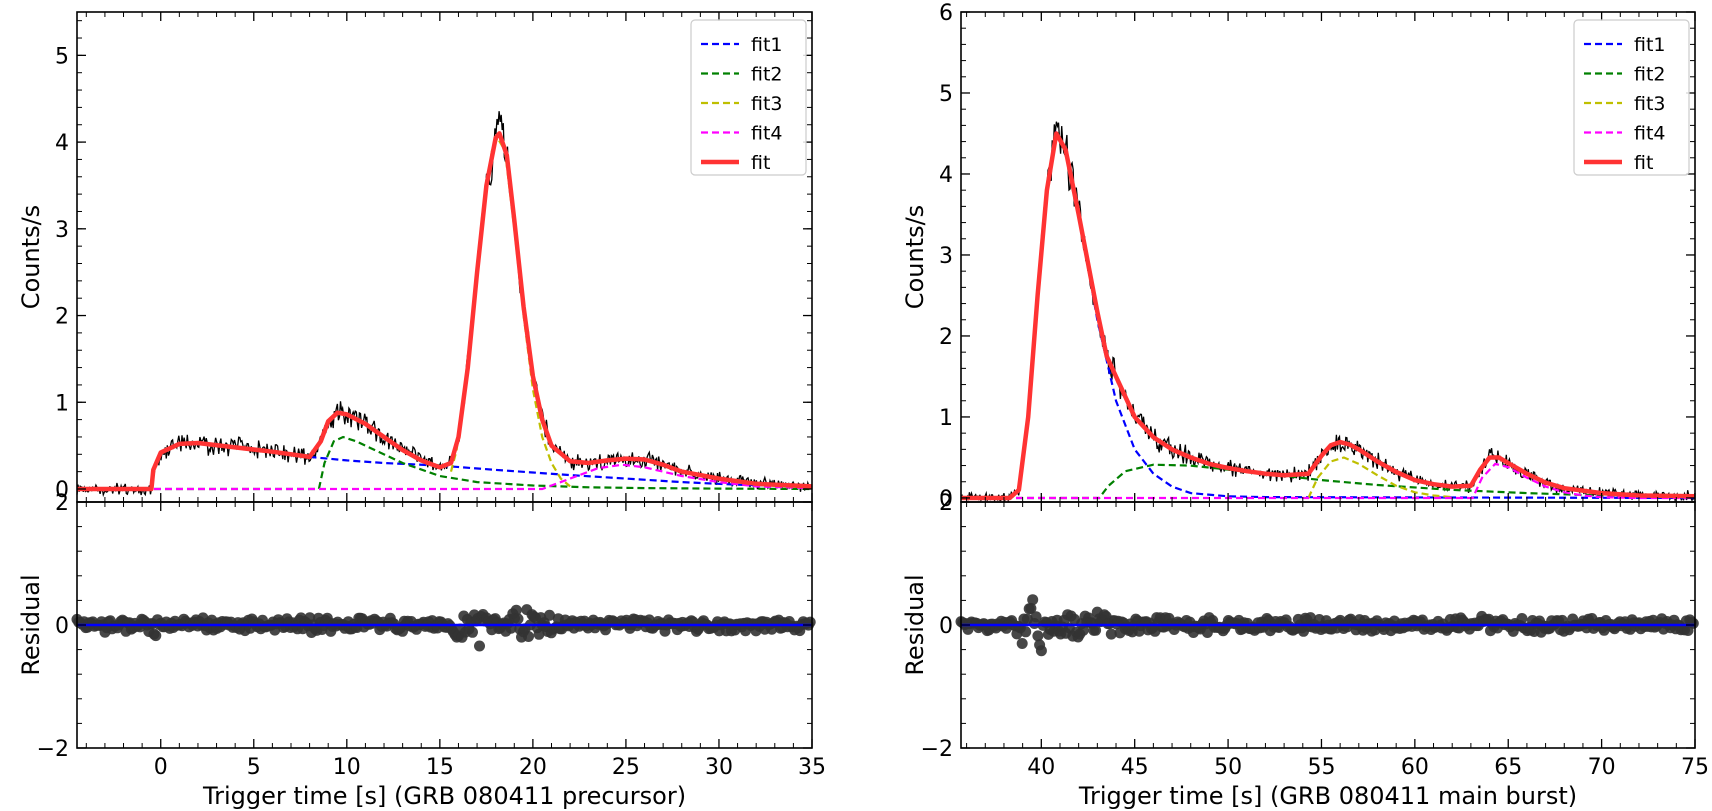 The image size is (1712, 811). I want to click on series-fit2, so click(445, 463).